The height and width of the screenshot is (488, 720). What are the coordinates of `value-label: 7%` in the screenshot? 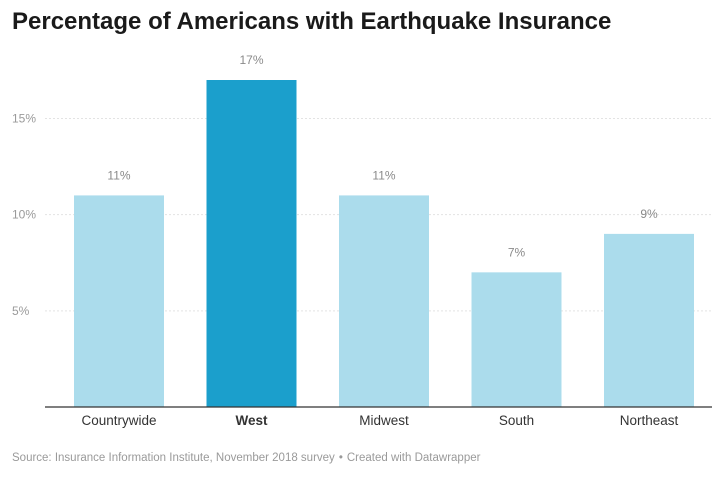 It's located at (517, 252).